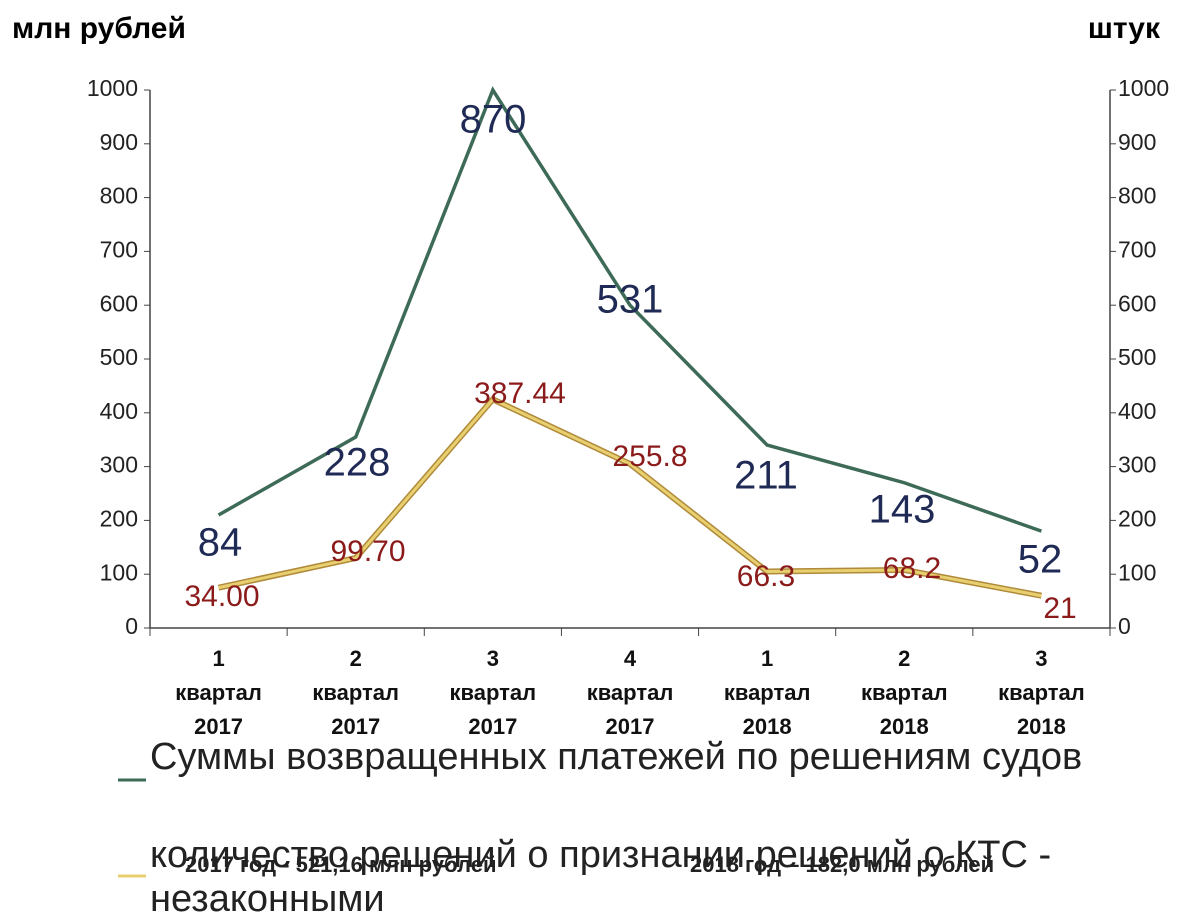 The image size is (1195, 921). What do you see at coordinates (1137, 303) in the screenshot?
I see `y2-tick-label: 600` at bounding box center [1137, 303].